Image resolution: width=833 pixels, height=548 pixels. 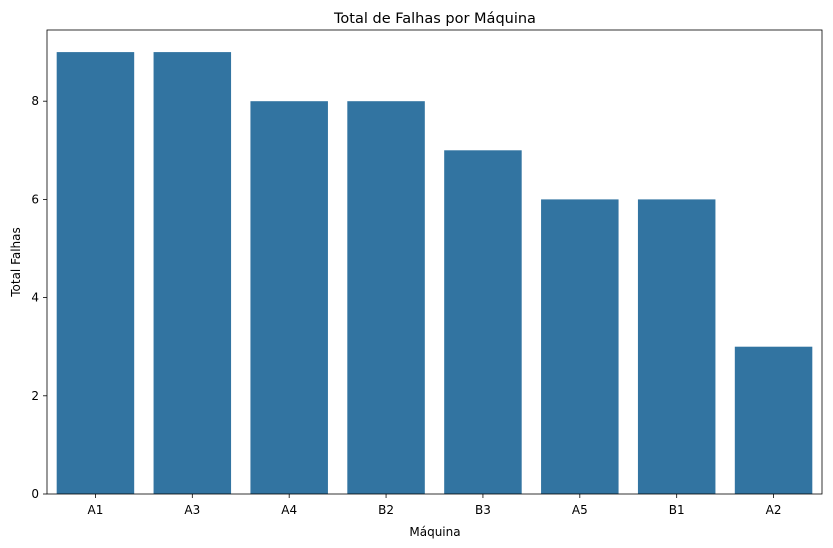 What do you see at coordinates (580, 346) in the screenshot?
I see `bar-a5` at bounding box center [580, 346].